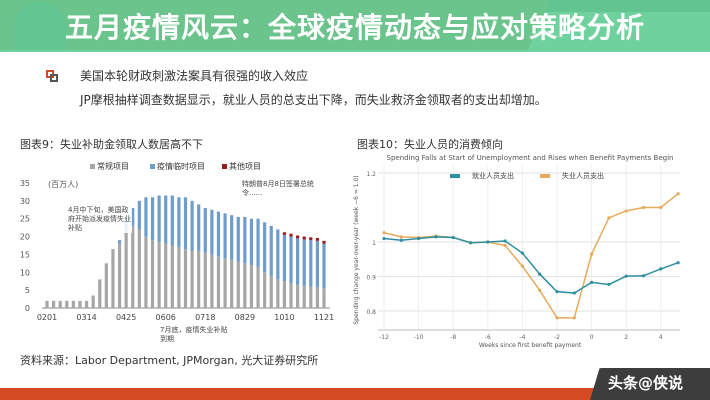 Image resolution: width=710 pixels, height=400 pixels. What do you see at coordinates (195, 335) in the screenshot?
I see `annotation-benefit-expiry: 7月底，疫情失业补贴到期` at bounding box center [195, 335].